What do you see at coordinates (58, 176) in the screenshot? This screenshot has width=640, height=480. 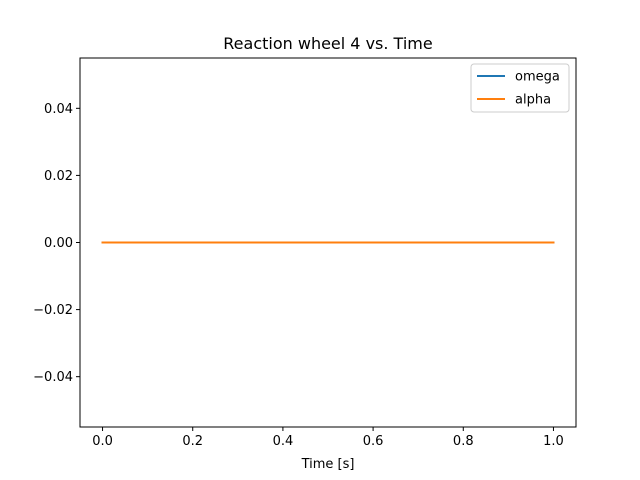 I see `y-tick-label: 0.02` at bounding box center [58, 176].